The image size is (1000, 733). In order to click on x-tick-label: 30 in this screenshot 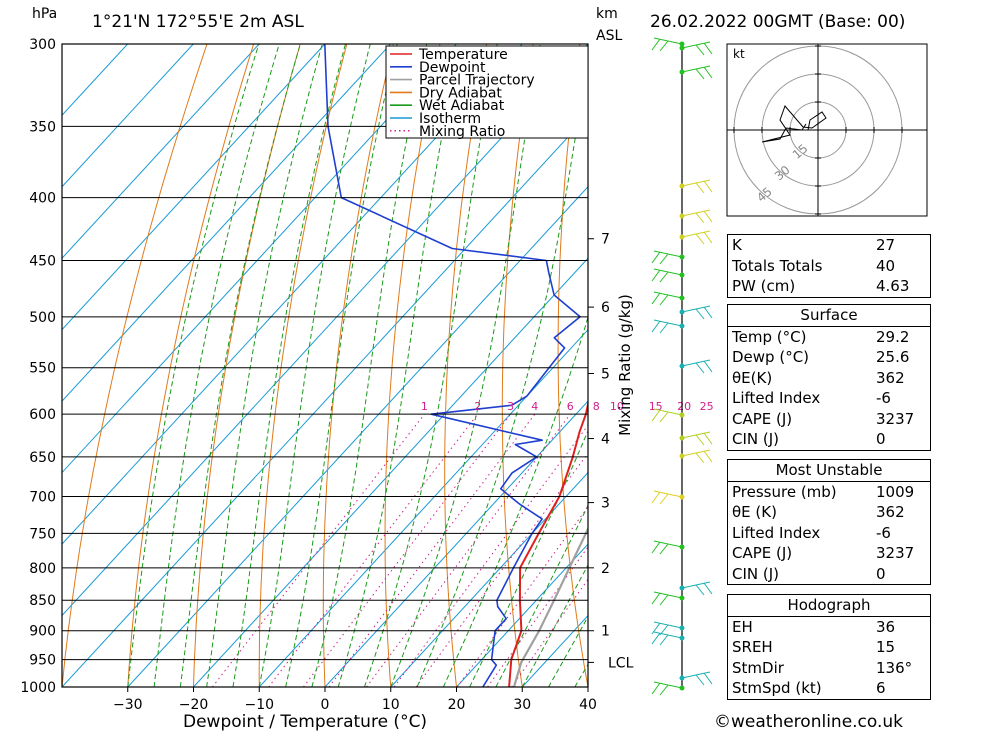, I will do `click(522, 705)`.